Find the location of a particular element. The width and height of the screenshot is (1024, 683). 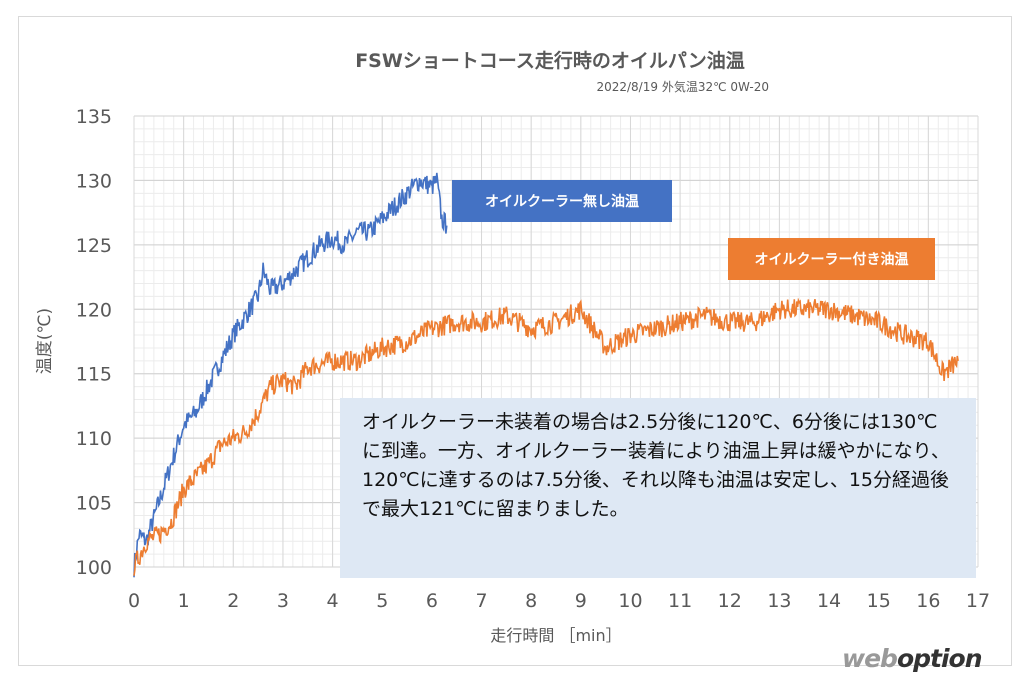

x-tick-label: 15 is located at coordinates (879, 601).